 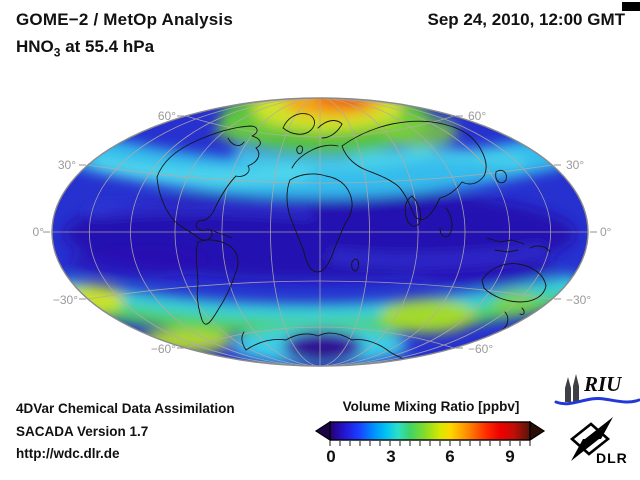 I want to click on colorbar-left-arrow-icon, so click(x=322, y=431).